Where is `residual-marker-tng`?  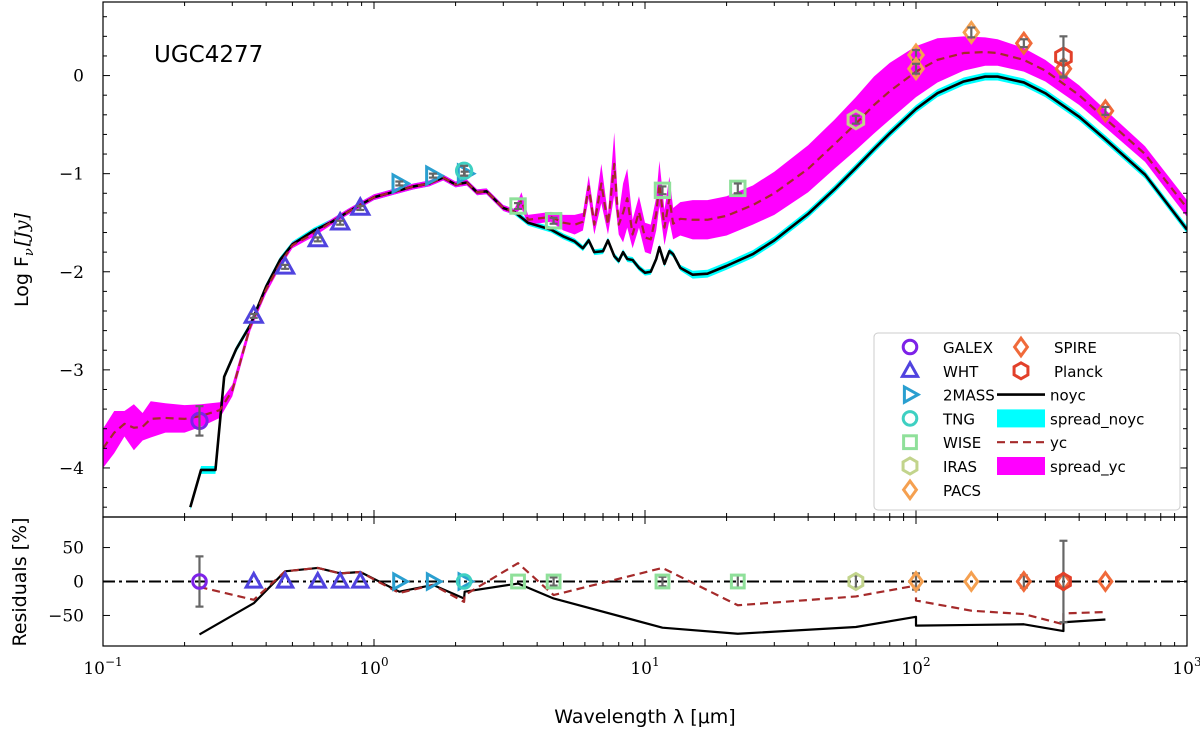 residual-marker-tng is located at coordinates (464, 581).